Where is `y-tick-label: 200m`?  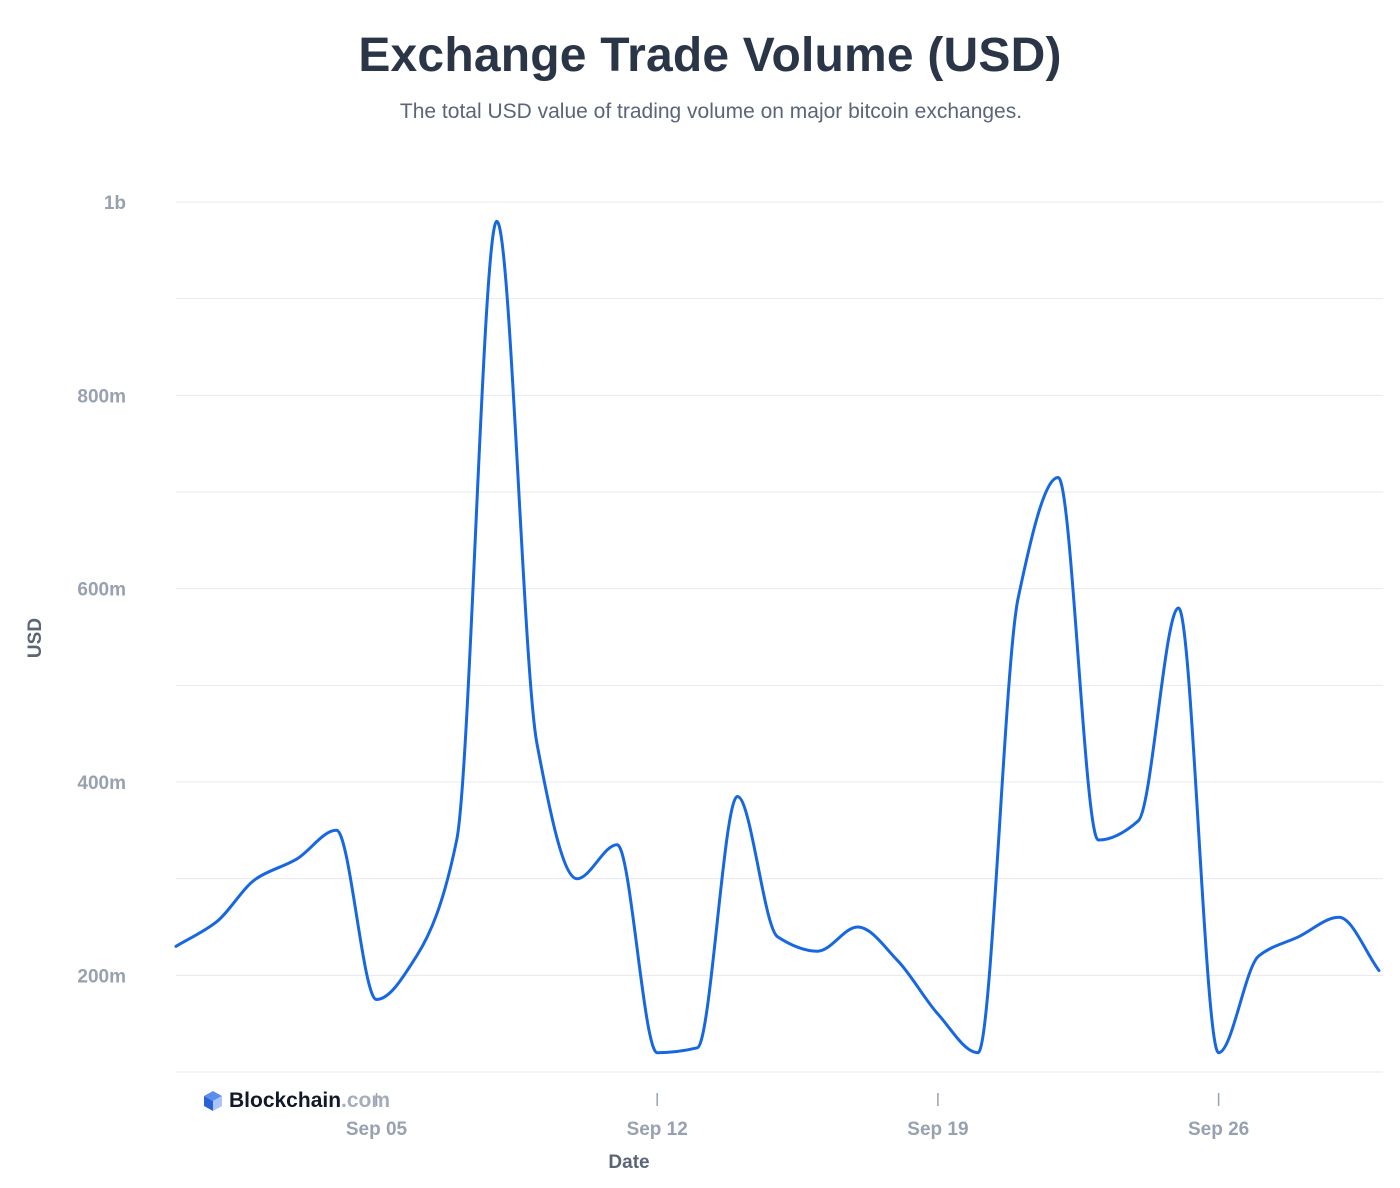 y-tick-label: 200m is located at coordinates (101, 976).